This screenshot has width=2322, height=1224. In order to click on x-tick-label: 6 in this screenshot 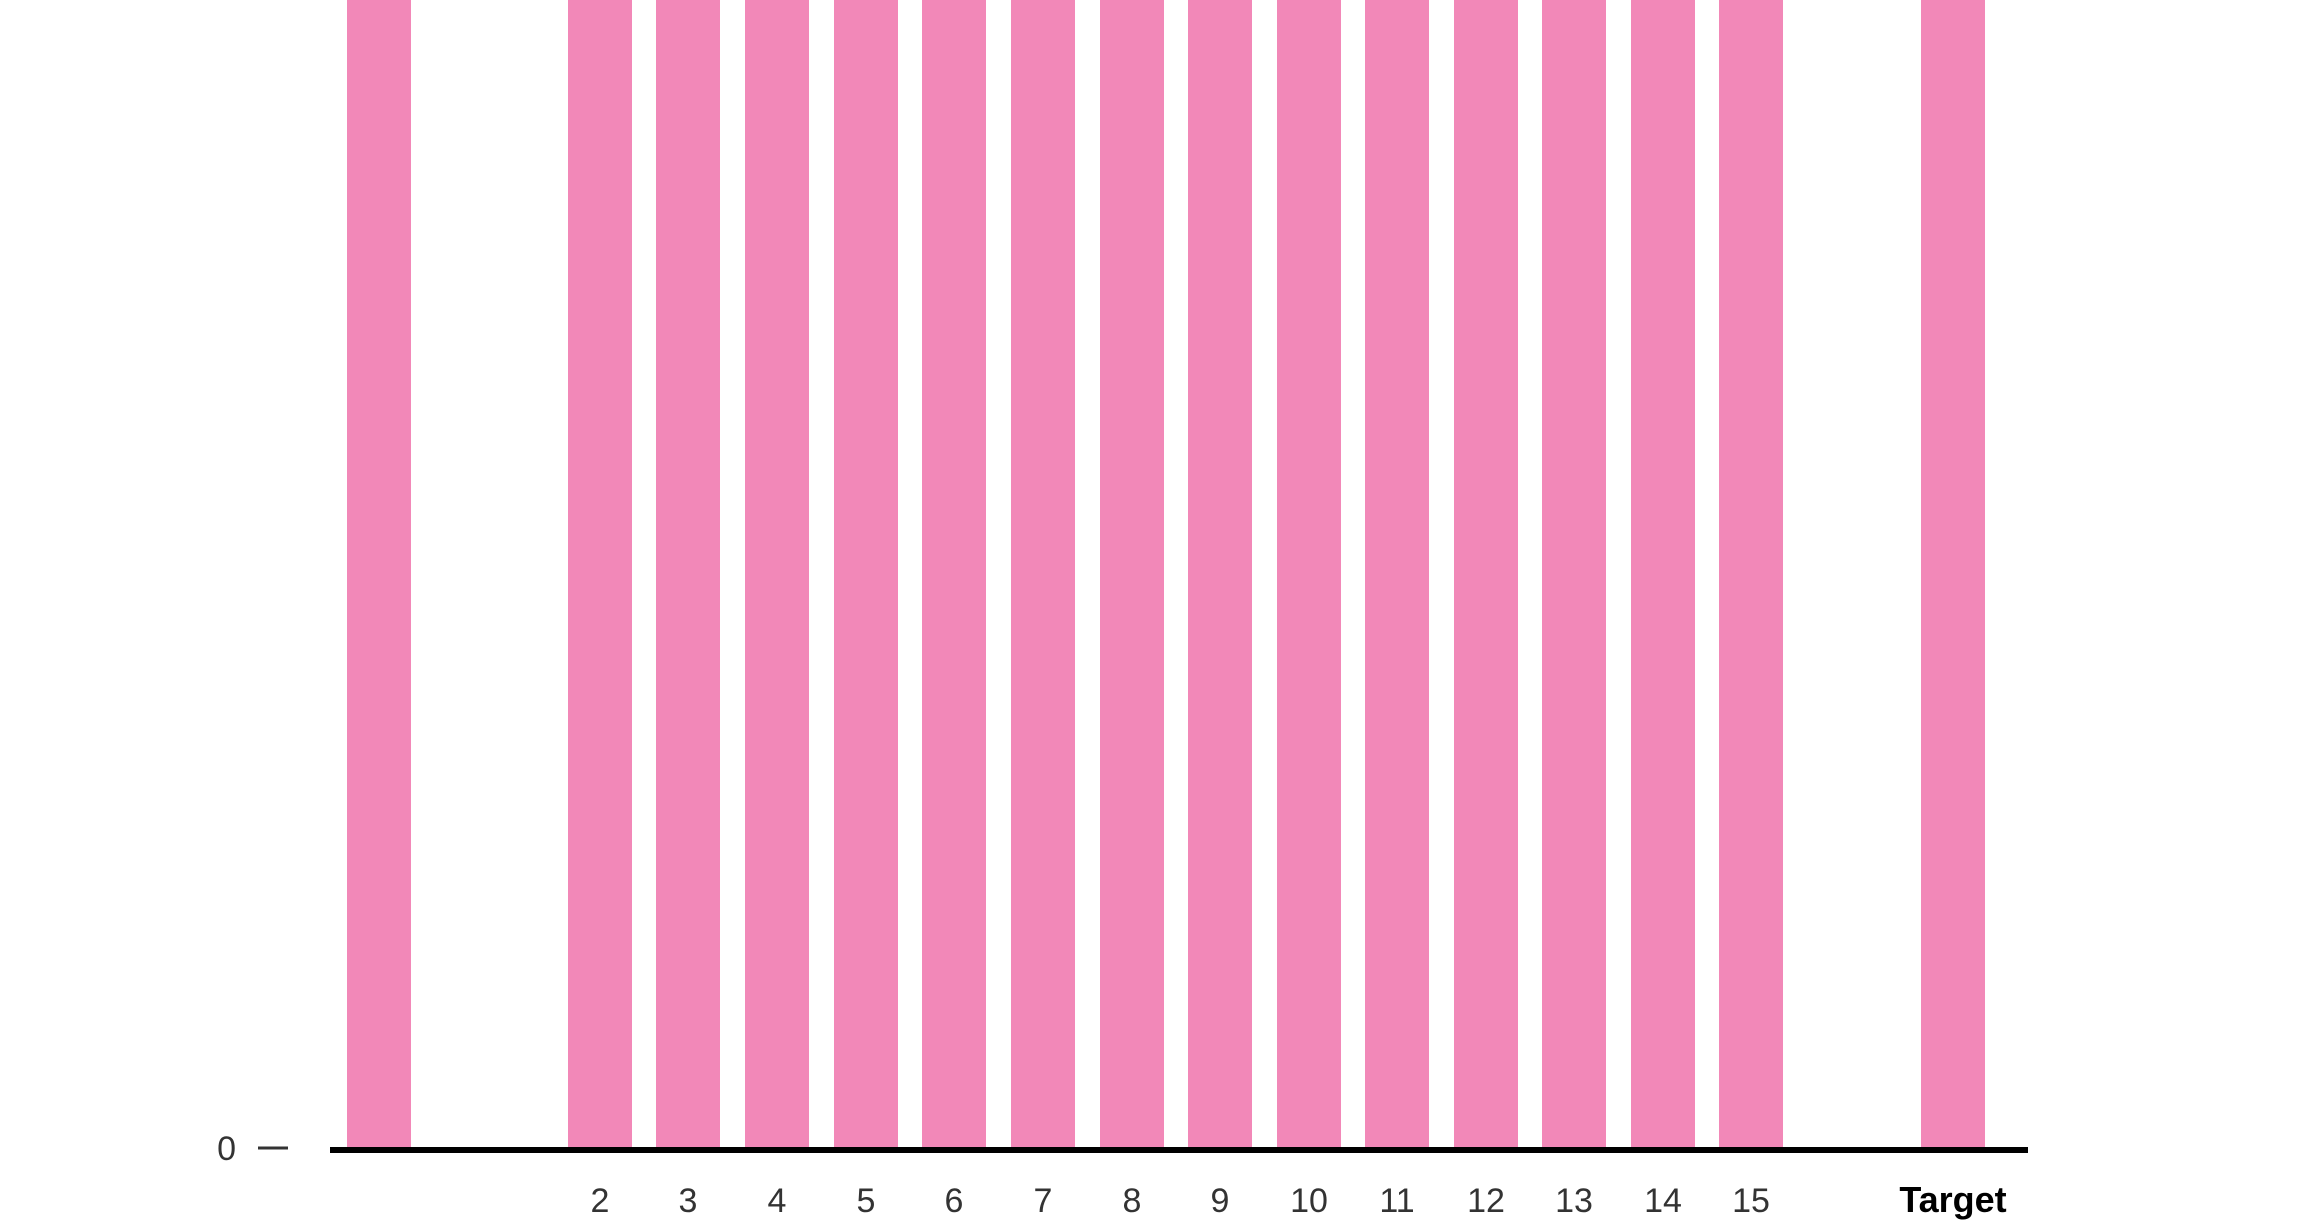, I will do `click(954, 1201)`.